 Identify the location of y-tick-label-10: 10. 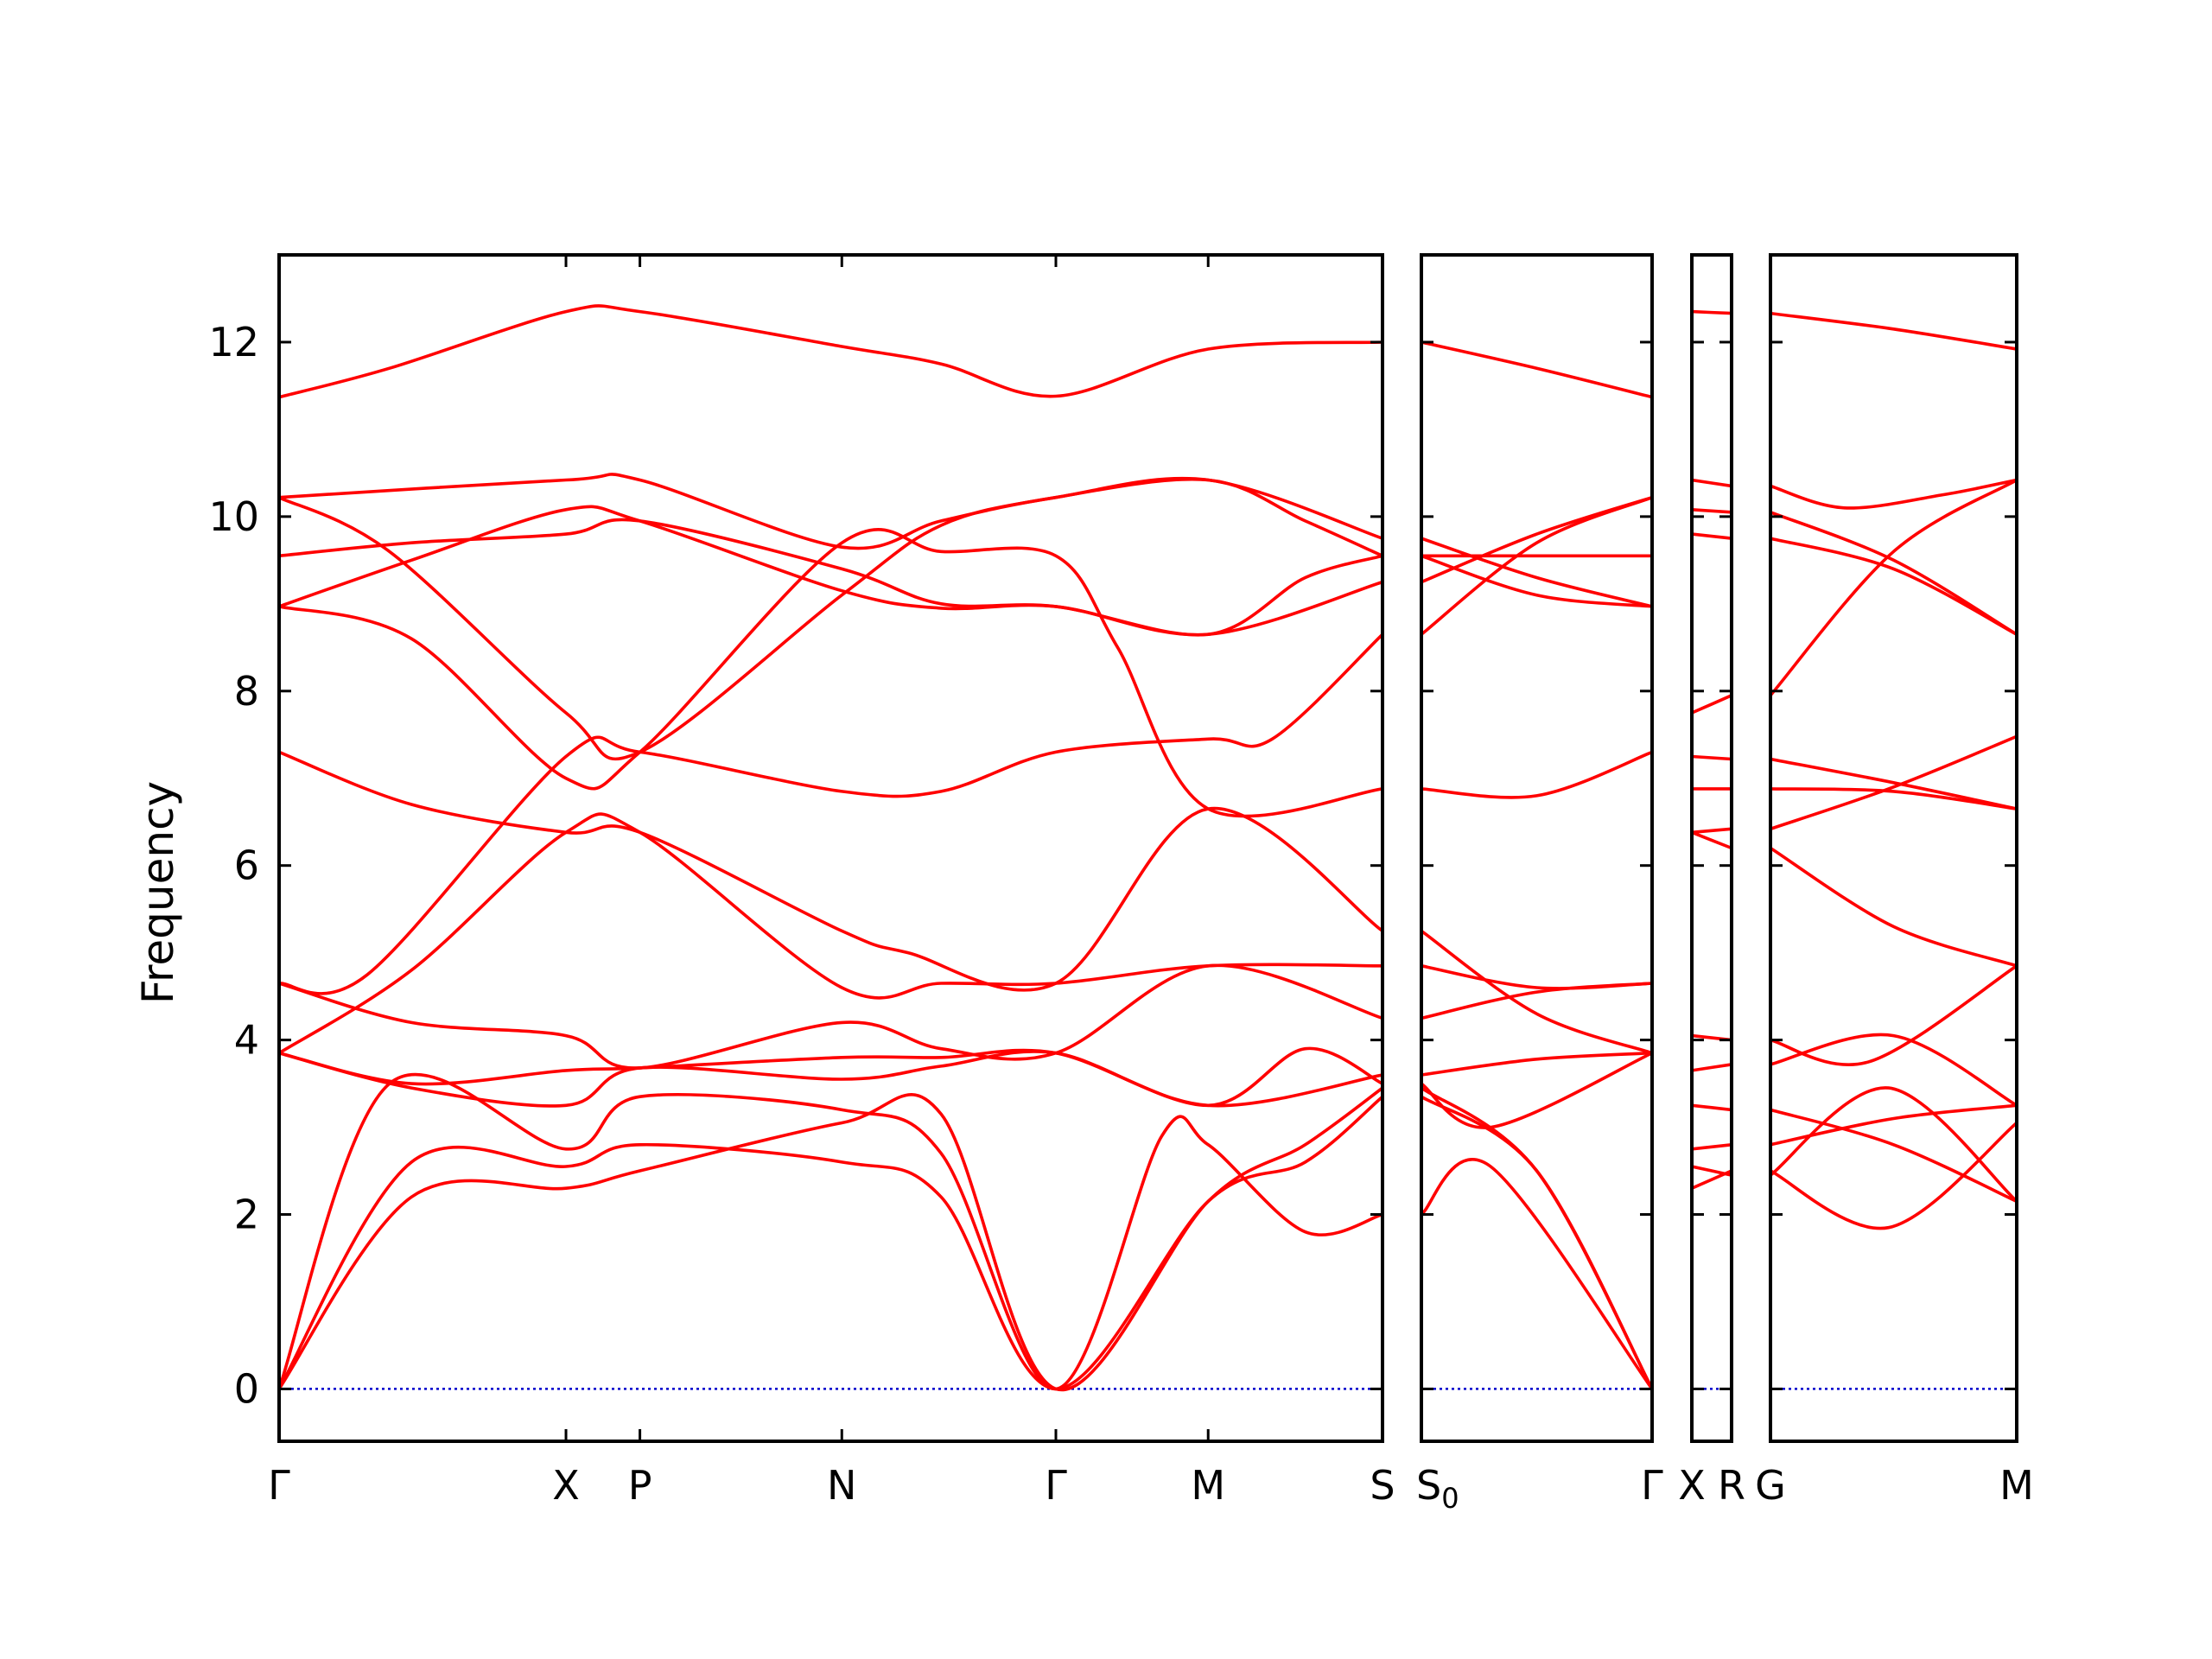
(233, 516).